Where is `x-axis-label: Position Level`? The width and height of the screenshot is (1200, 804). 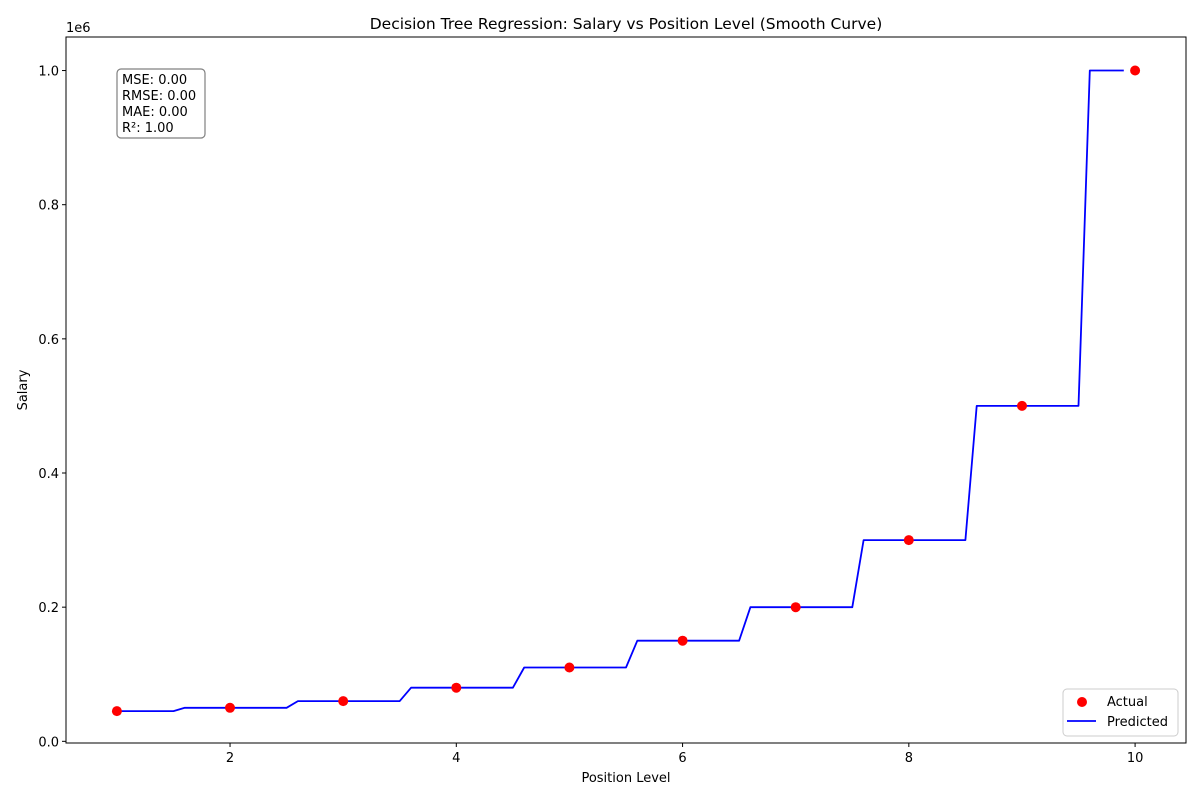 x-axis-label: Position Level is located at coordinates (625, 778).